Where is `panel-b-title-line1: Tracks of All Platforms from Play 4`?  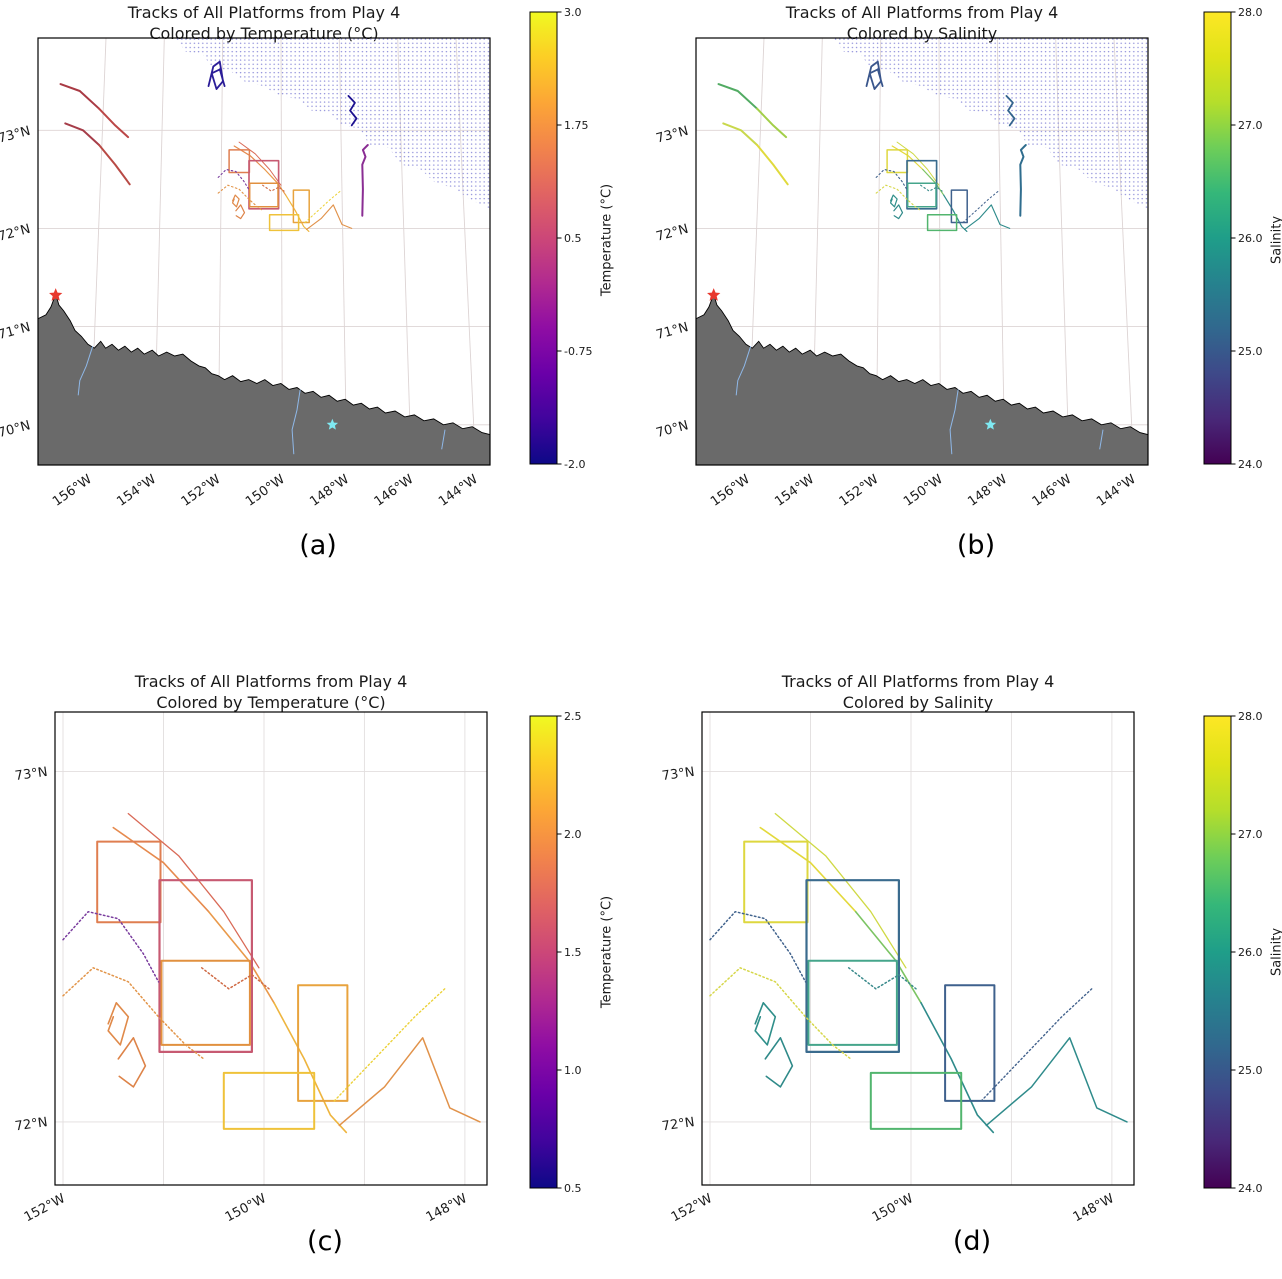
panel-b-title-line1: Tracks of All Platforms from Play 4 is located at coordinates (922, 12).